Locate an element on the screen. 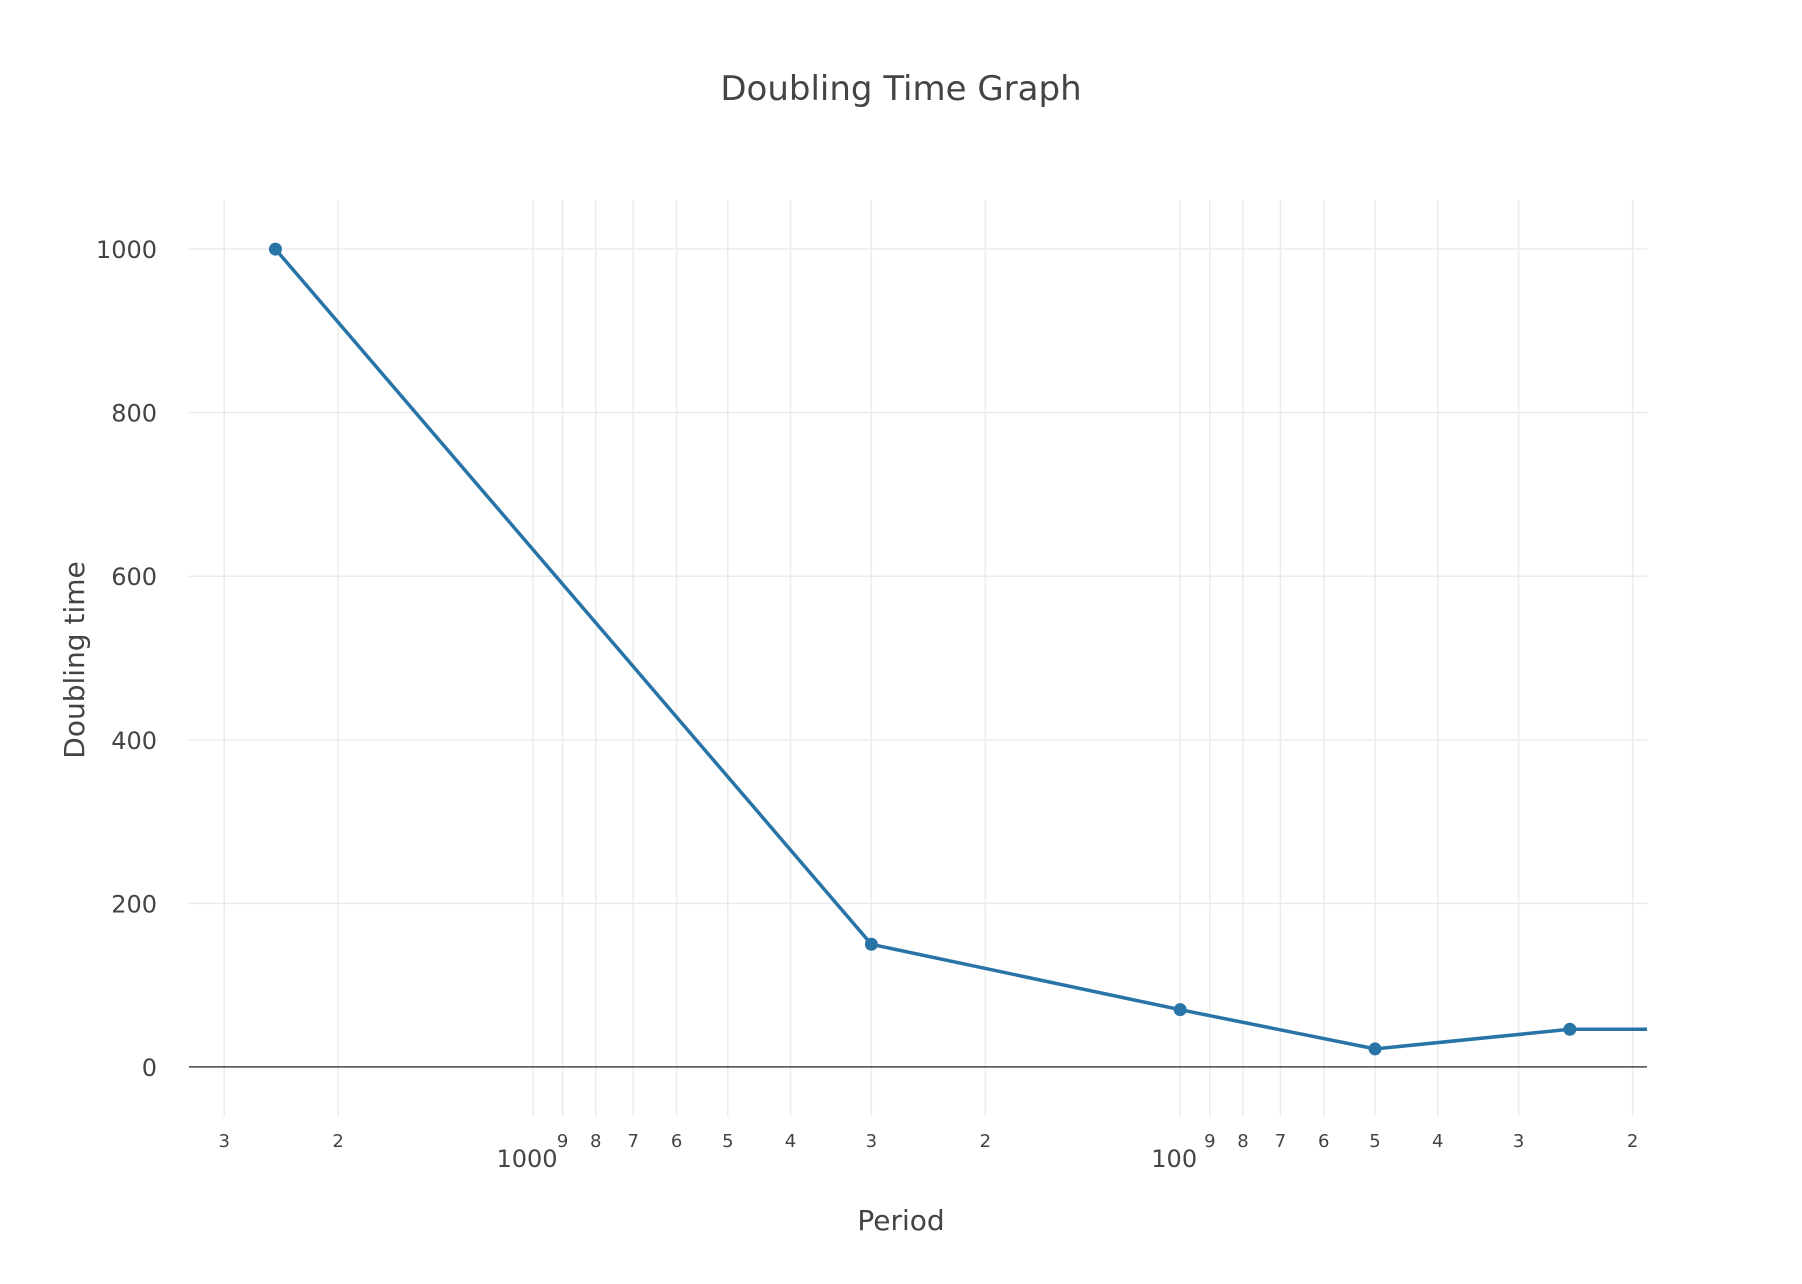 The image size is (1802, 1284). x-major-tick-label: 1000 is located at coordinates (526, 1159).